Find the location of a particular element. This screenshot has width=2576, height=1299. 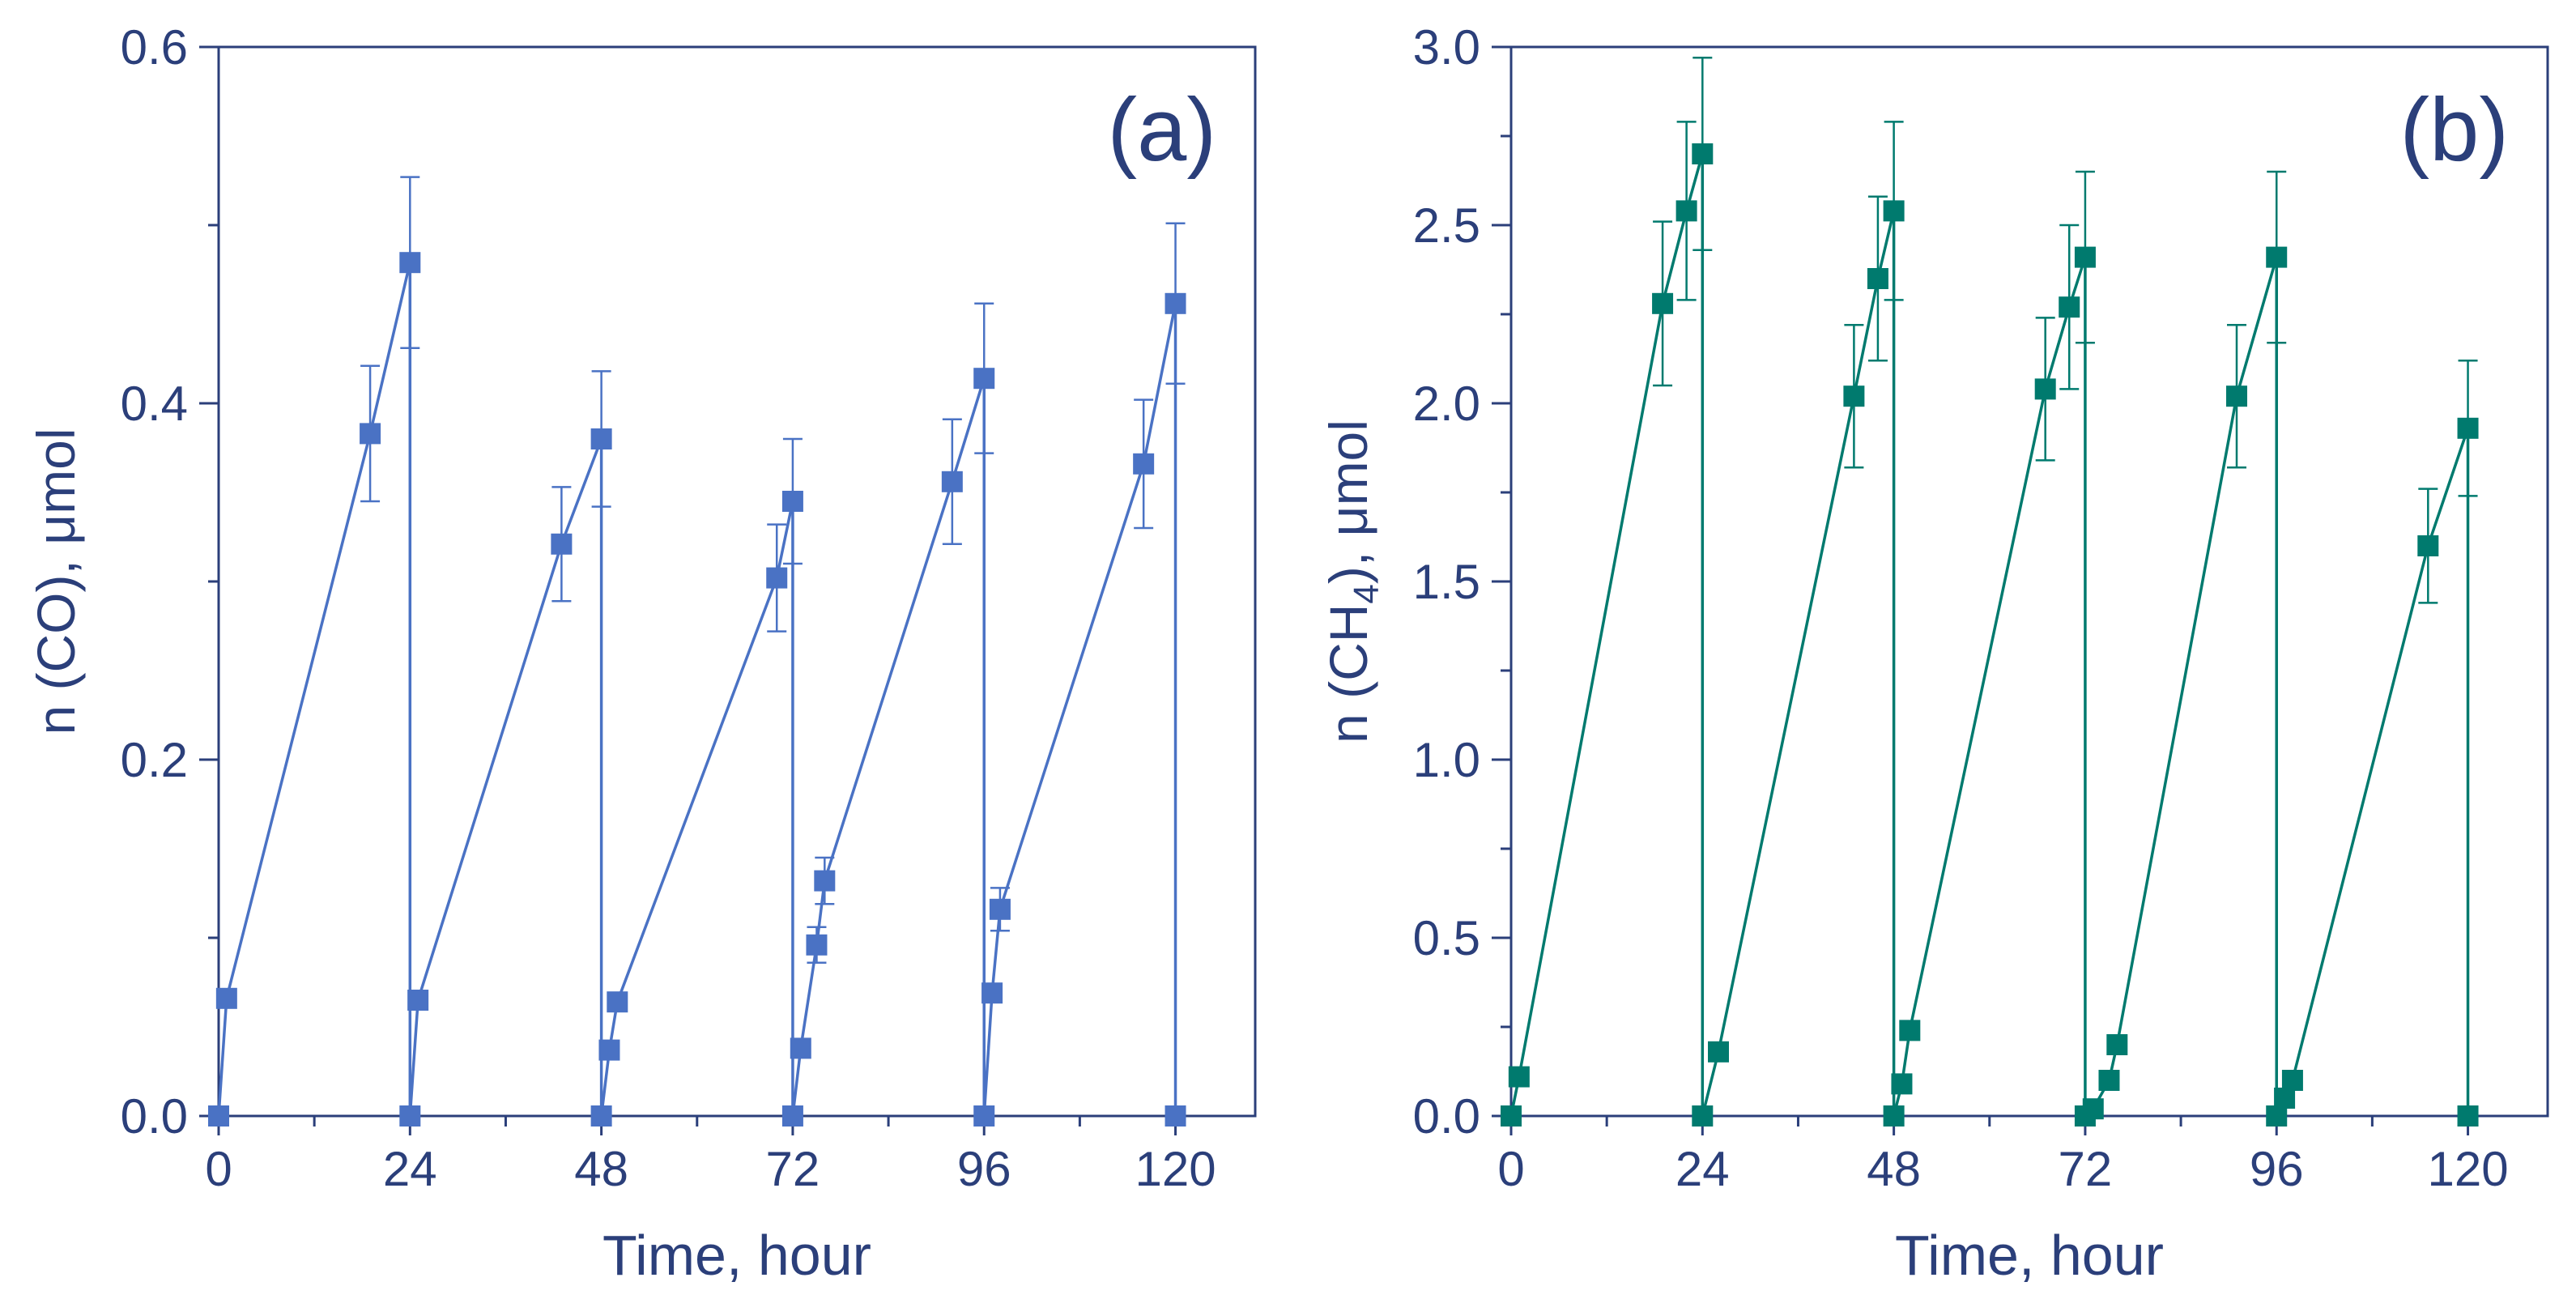

y-label-mu: μ is located at coordinates (1348, 520).